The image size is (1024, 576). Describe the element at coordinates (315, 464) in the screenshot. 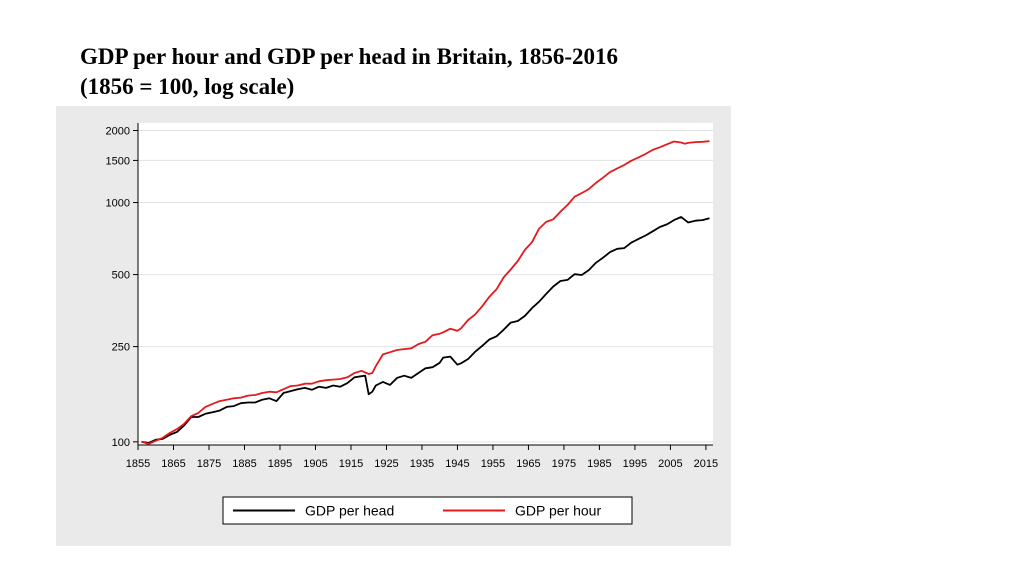

I see `x-tick-label: 1905` at that location.